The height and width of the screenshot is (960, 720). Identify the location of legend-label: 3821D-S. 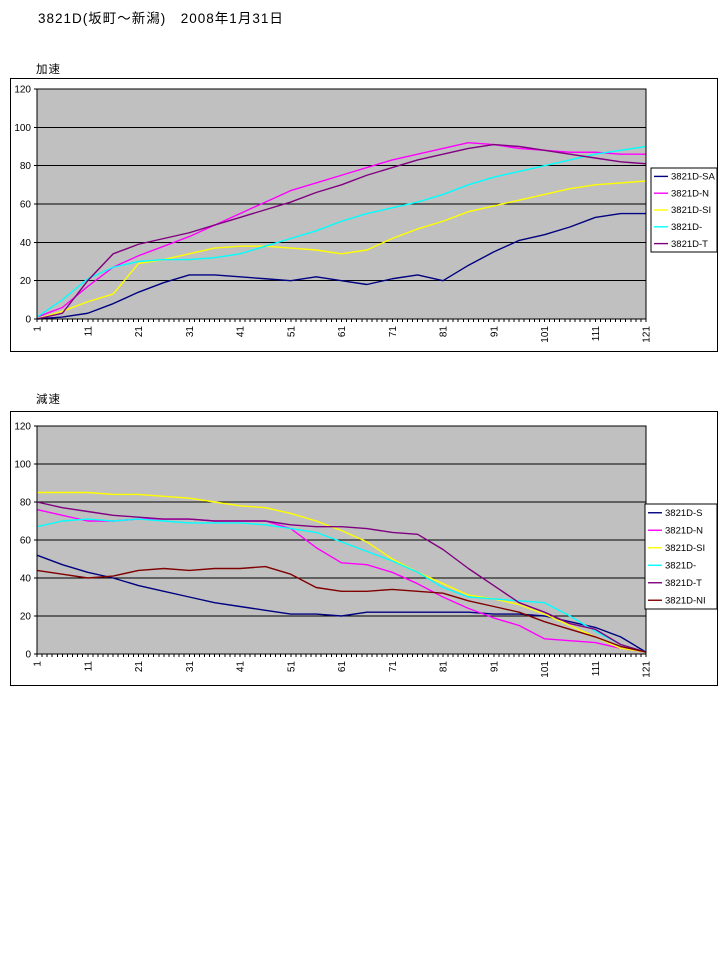
(684, 513).